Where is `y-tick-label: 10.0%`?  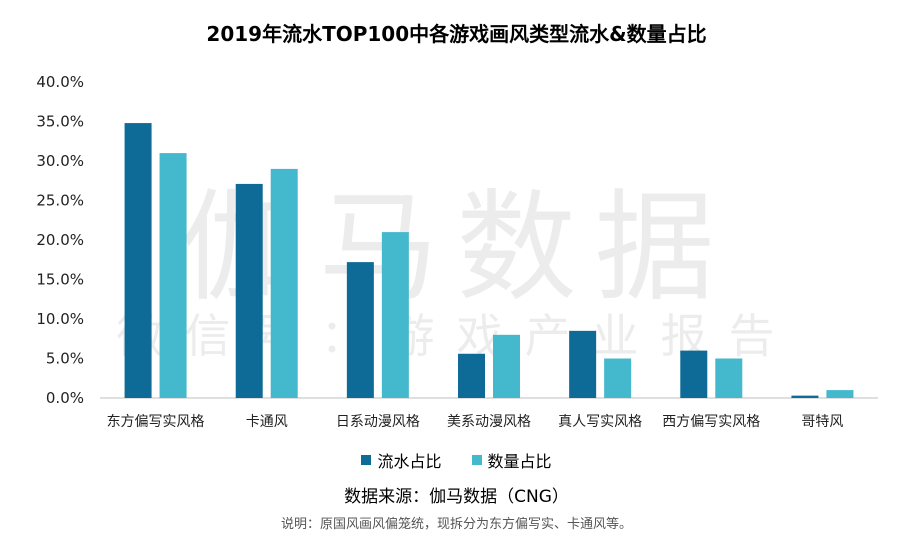 y-tick-label: 10.0% is located at coordinates (60, 319).